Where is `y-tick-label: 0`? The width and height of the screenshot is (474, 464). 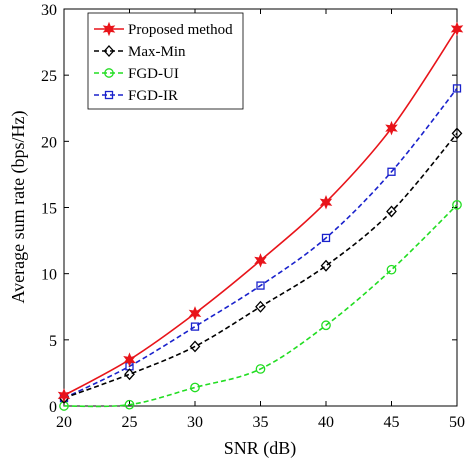 y-tick-label: 0 is located at coordinates (53, 407).